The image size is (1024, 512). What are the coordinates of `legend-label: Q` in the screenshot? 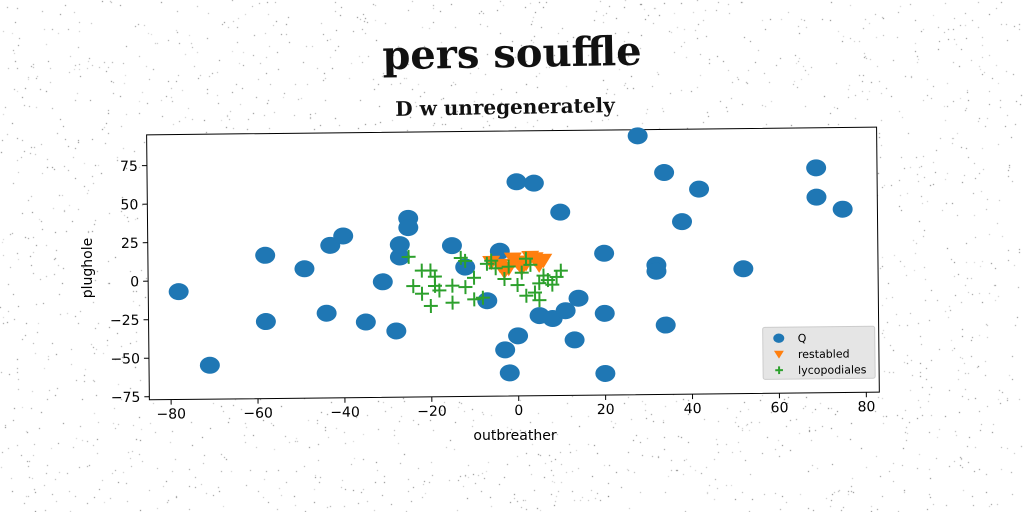 It's located at (802, 338).